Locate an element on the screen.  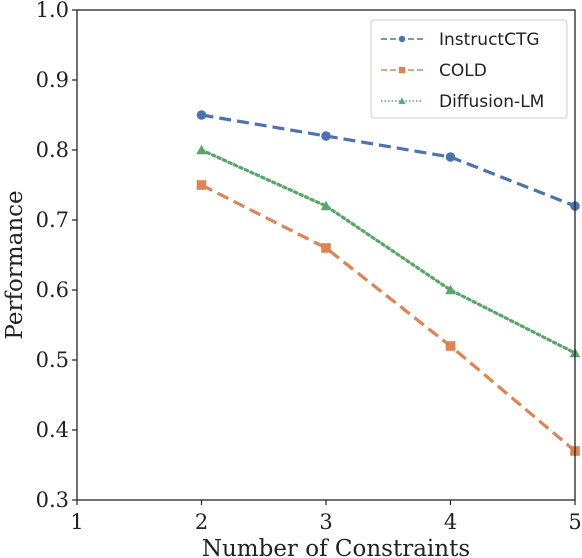
x-tick-label: 5 is located at coordinates (574, 522).